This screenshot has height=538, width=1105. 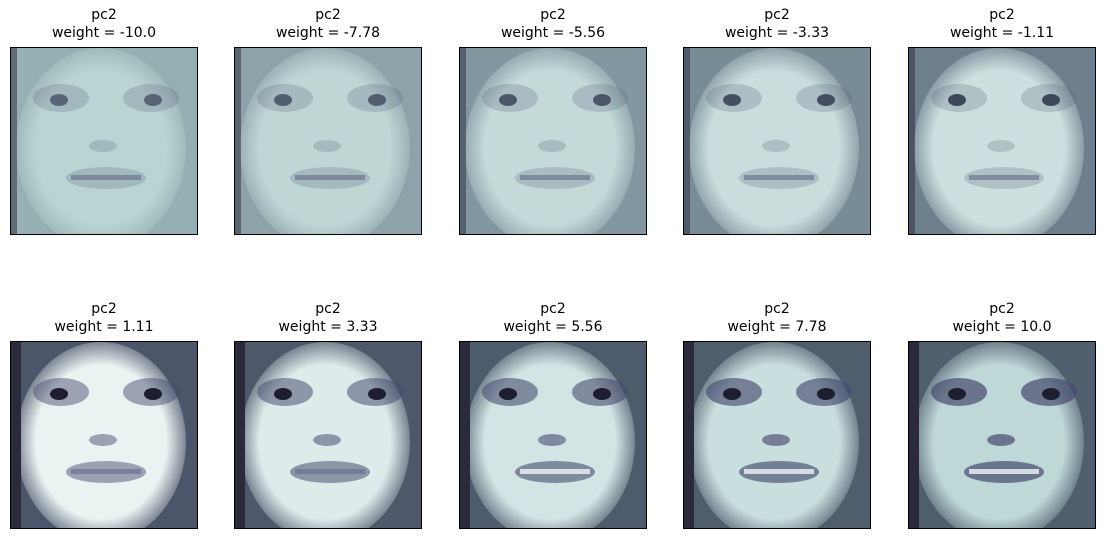 What do you see at coordinates (328, 318) in the screenshot?
I see `panel-title: pc2 weight = 3.33` at bounding box center [328, 318].